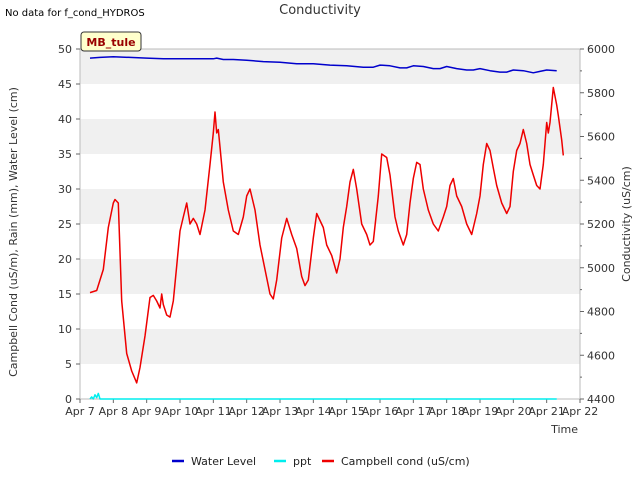  Describe the element at coordinates (65, 154) in the screenshot. I see `y-left-tick-label: 35` at that location.